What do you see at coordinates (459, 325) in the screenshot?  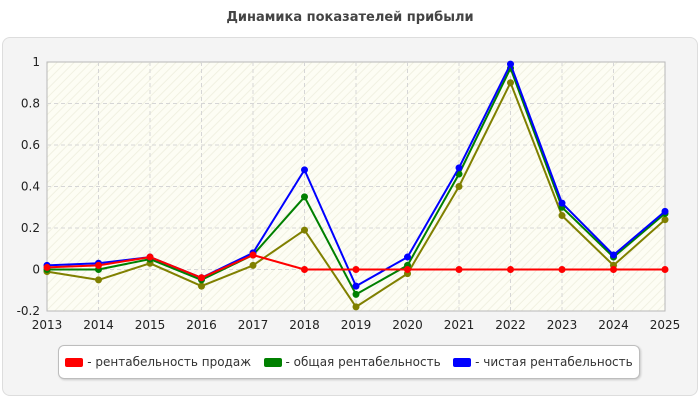 I see `x-tick-label: 2021` at bounding box center [459, 325].